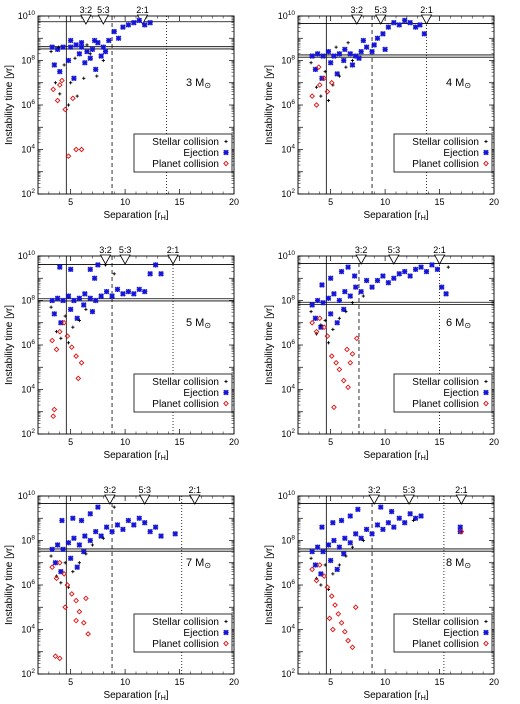 The width and height of the screenshot is (520, 704). I want to click on resonance-label: 2:1, so click(426, 10).